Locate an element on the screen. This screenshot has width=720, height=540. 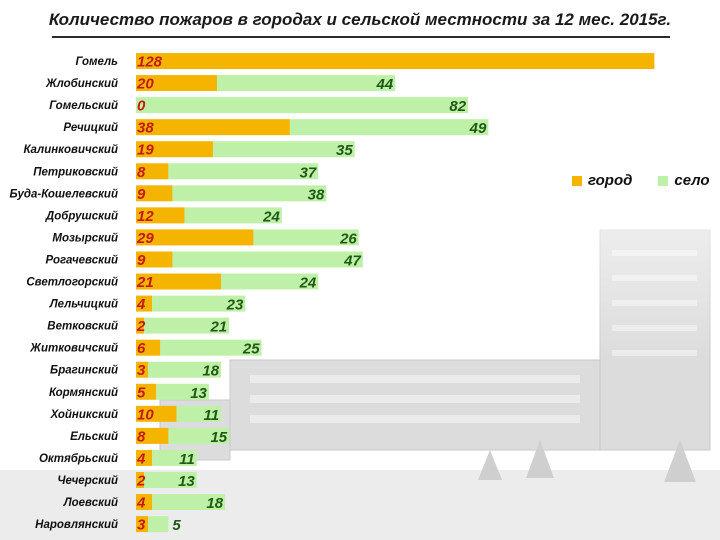
data-label-city: 38 is located at coordinates (145, 128).